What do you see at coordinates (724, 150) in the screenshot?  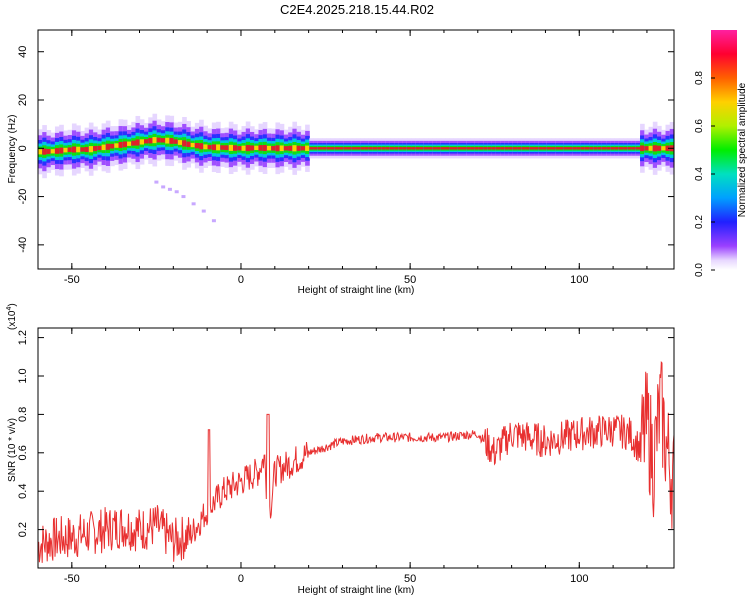 I see `colorbar-gradient` at bounding box center [724, 150].